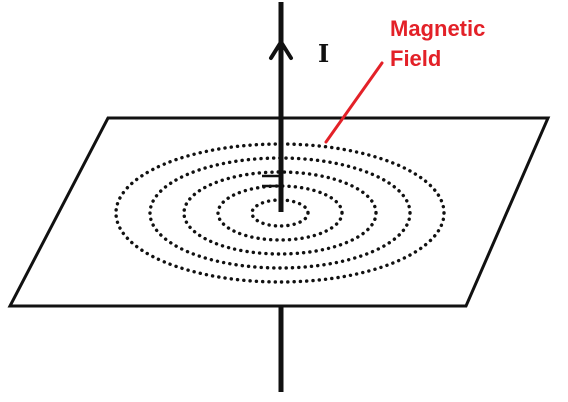 The height and width of the screenshot is (402, 568). I want to click on field-pointer-line, so click(354, 102).